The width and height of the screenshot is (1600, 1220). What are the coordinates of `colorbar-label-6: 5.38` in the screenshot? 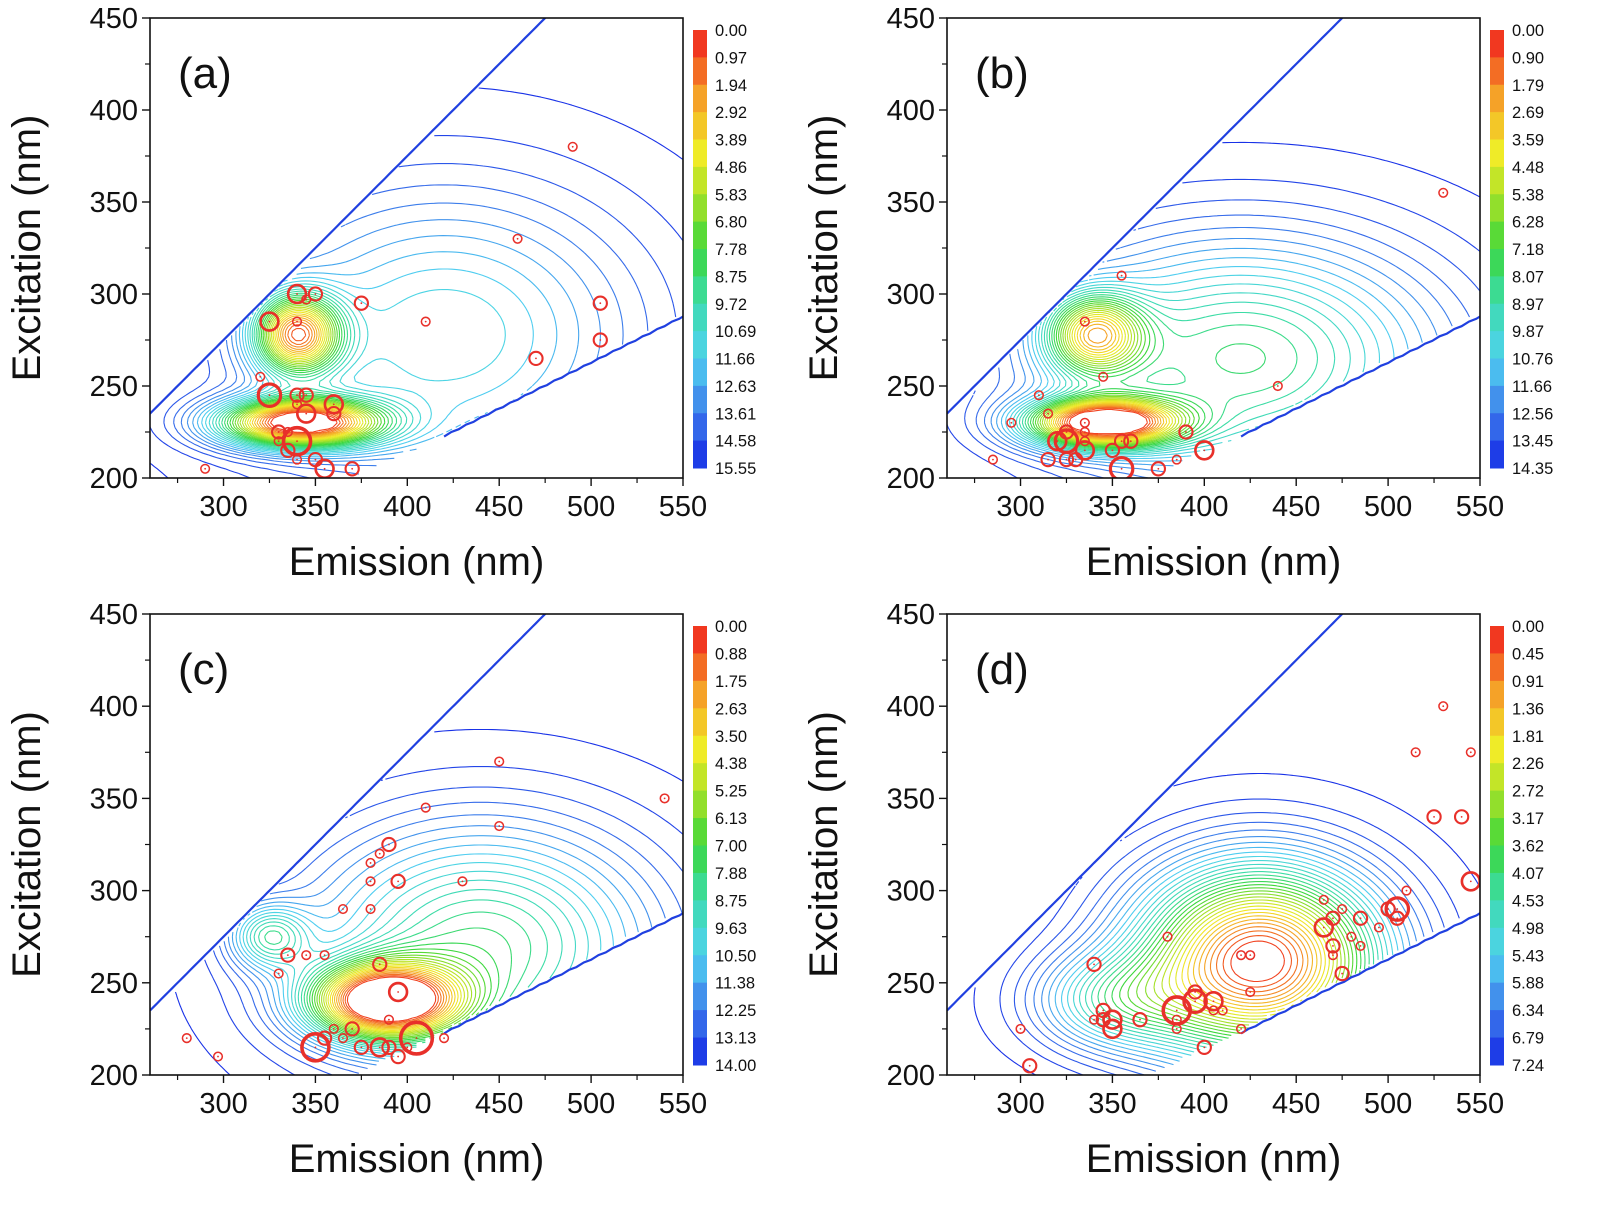 It's located at (1528, 195).